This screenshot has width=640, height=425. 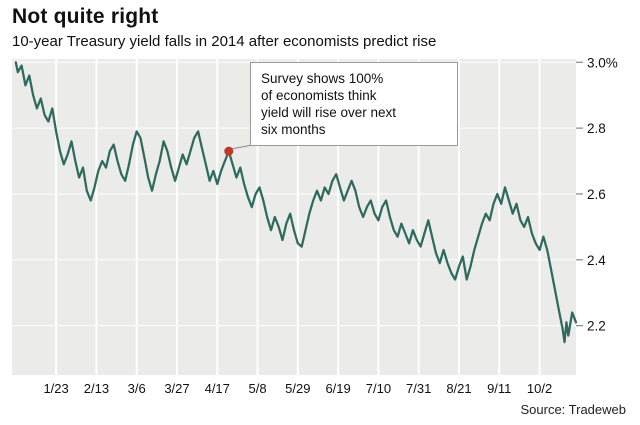 I want to click on x-tick-label: 10/2, so click(x=539, y=388).